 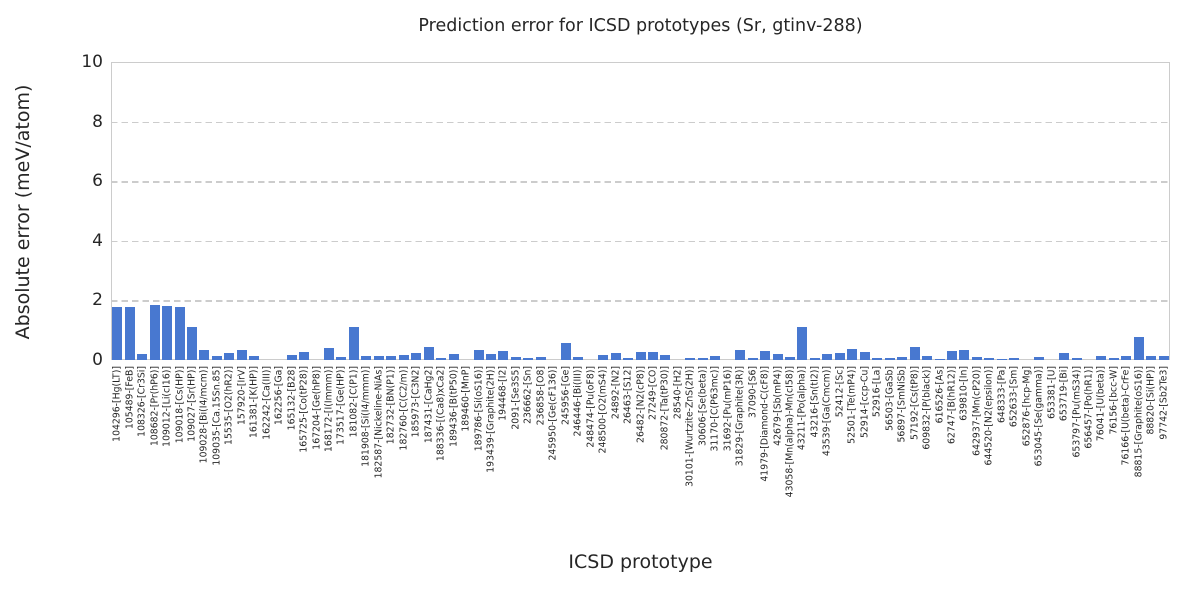 What do you see at coordinates (939, 395) in the screenshot?
I see `x-tick-label: 616526-[As]` at bounding box center [939, 395].